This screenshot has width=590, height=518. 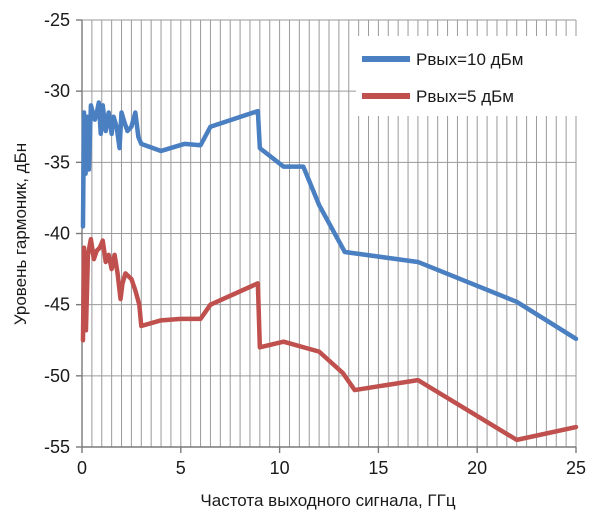 What do you see at coordinates (57, 305) in the screenshot?
I see `y-tick-label-4: -45` at bounding box center [57, 305].